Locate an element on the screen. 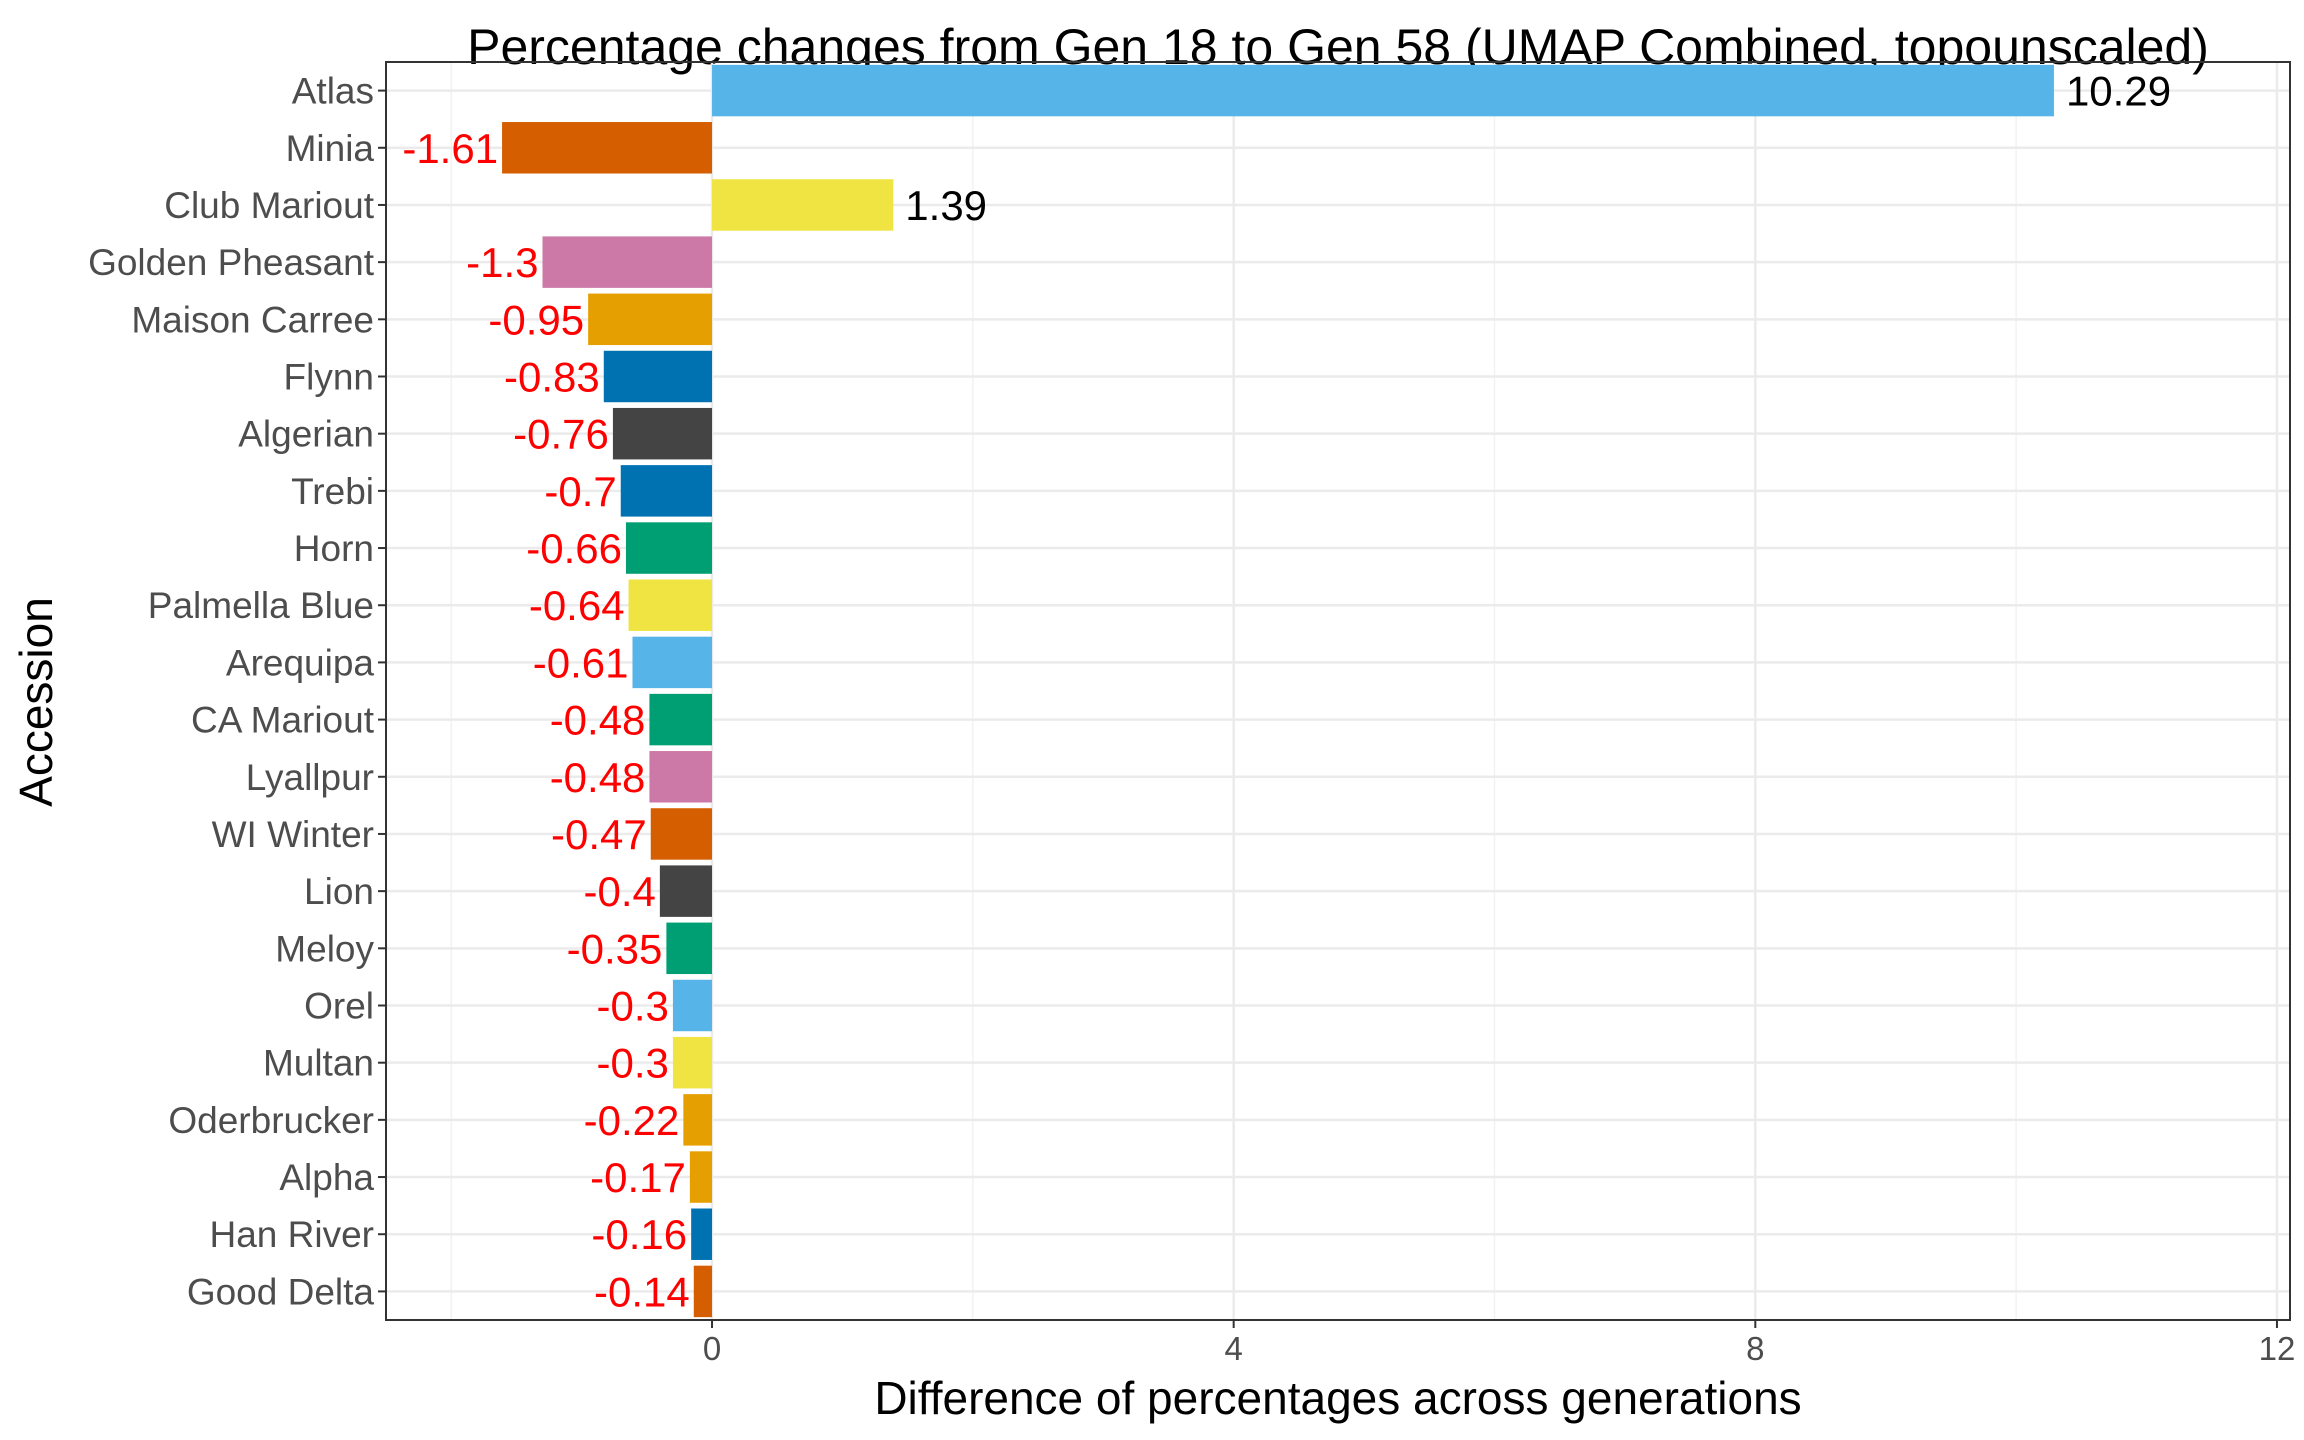 The image size is (2304, 1440). bar-value-label: -0.66 is located at coordinates (574, 548).